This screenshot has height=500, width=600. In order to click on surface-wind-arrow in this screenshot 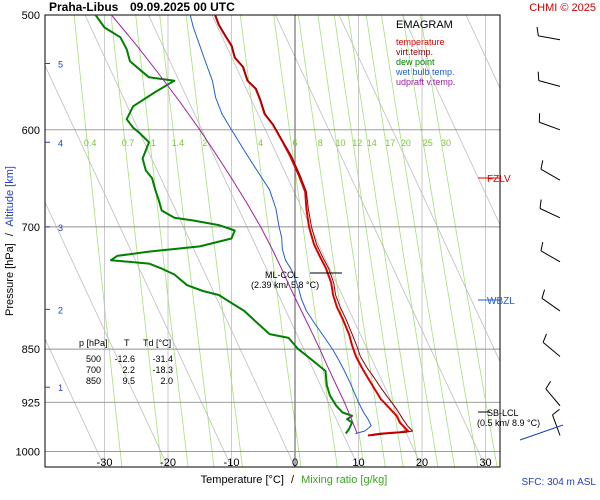, I will do `click(541, 432)`.